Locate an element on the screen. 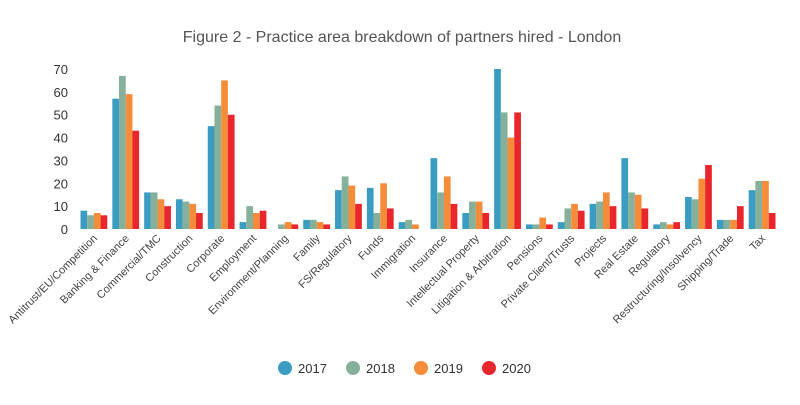 This screenshot has width=800, height=405. y-tick-label: 20 is located at coordinates (61, 183).